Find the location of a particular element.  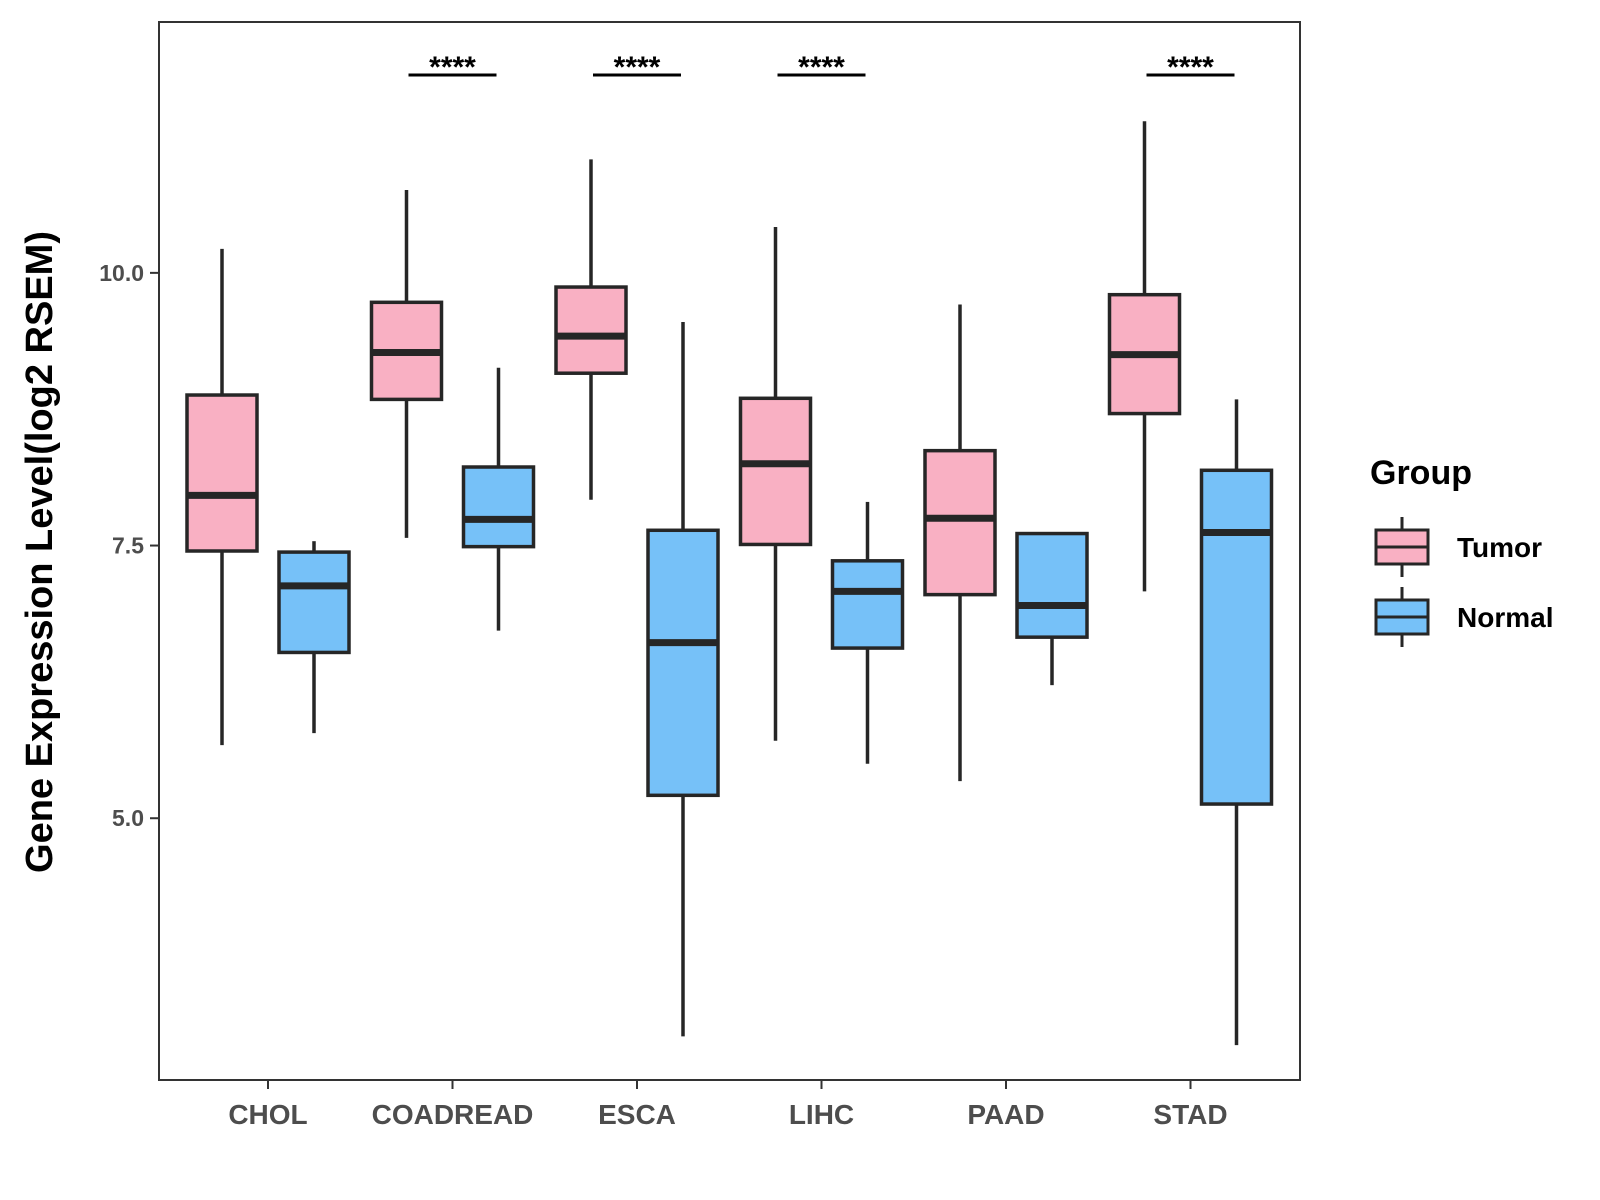

significance-coadread: **** is located at coordinates (452, 67).